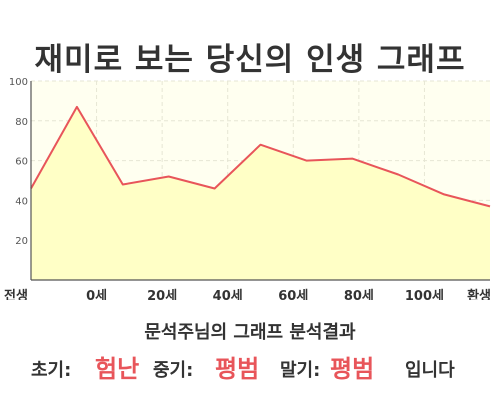 The height and width of the screenshot is (400, 500). Describe the element at coordinates (228, 294) in the screenshot. I see `x-tick-label: 40세` at that location.